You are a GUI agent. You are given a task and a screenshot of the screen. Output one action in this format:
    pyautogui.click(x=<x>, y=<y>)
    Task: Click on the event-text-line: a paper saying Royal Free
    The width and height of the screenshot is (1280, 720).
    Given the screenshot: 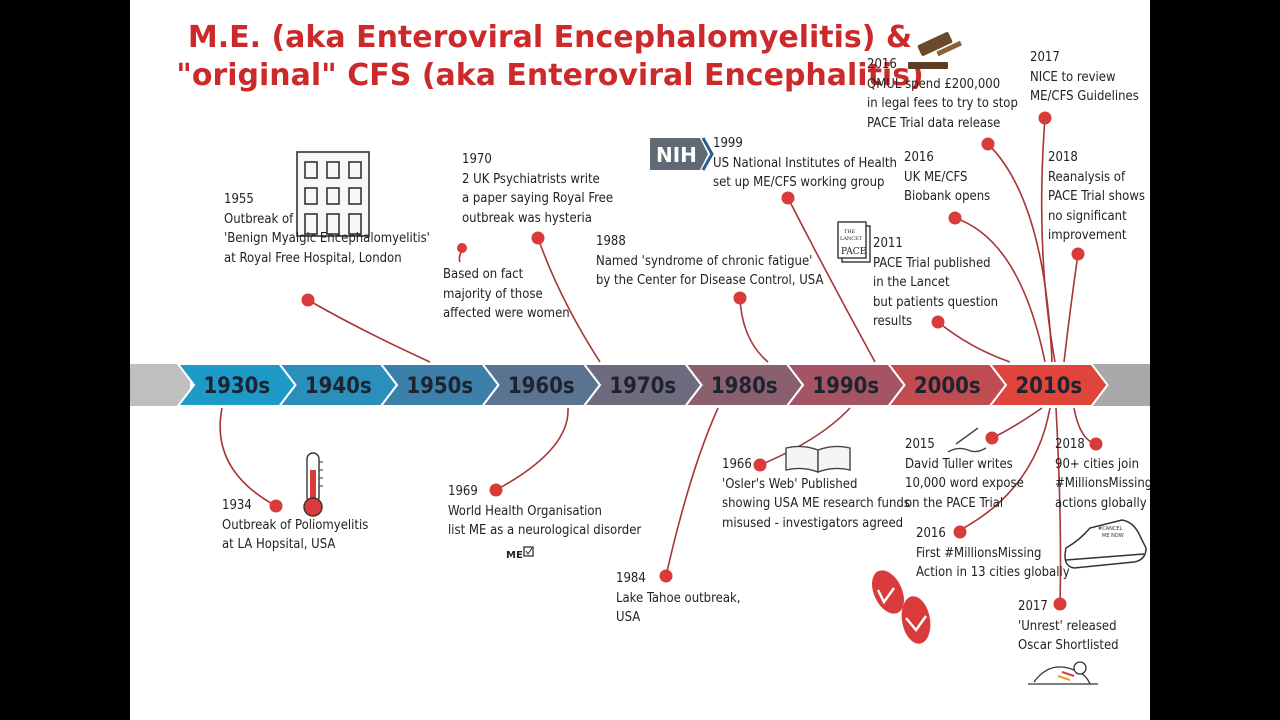 What is the action you would take?
    pyautogui.click(x=538, y=198)
    